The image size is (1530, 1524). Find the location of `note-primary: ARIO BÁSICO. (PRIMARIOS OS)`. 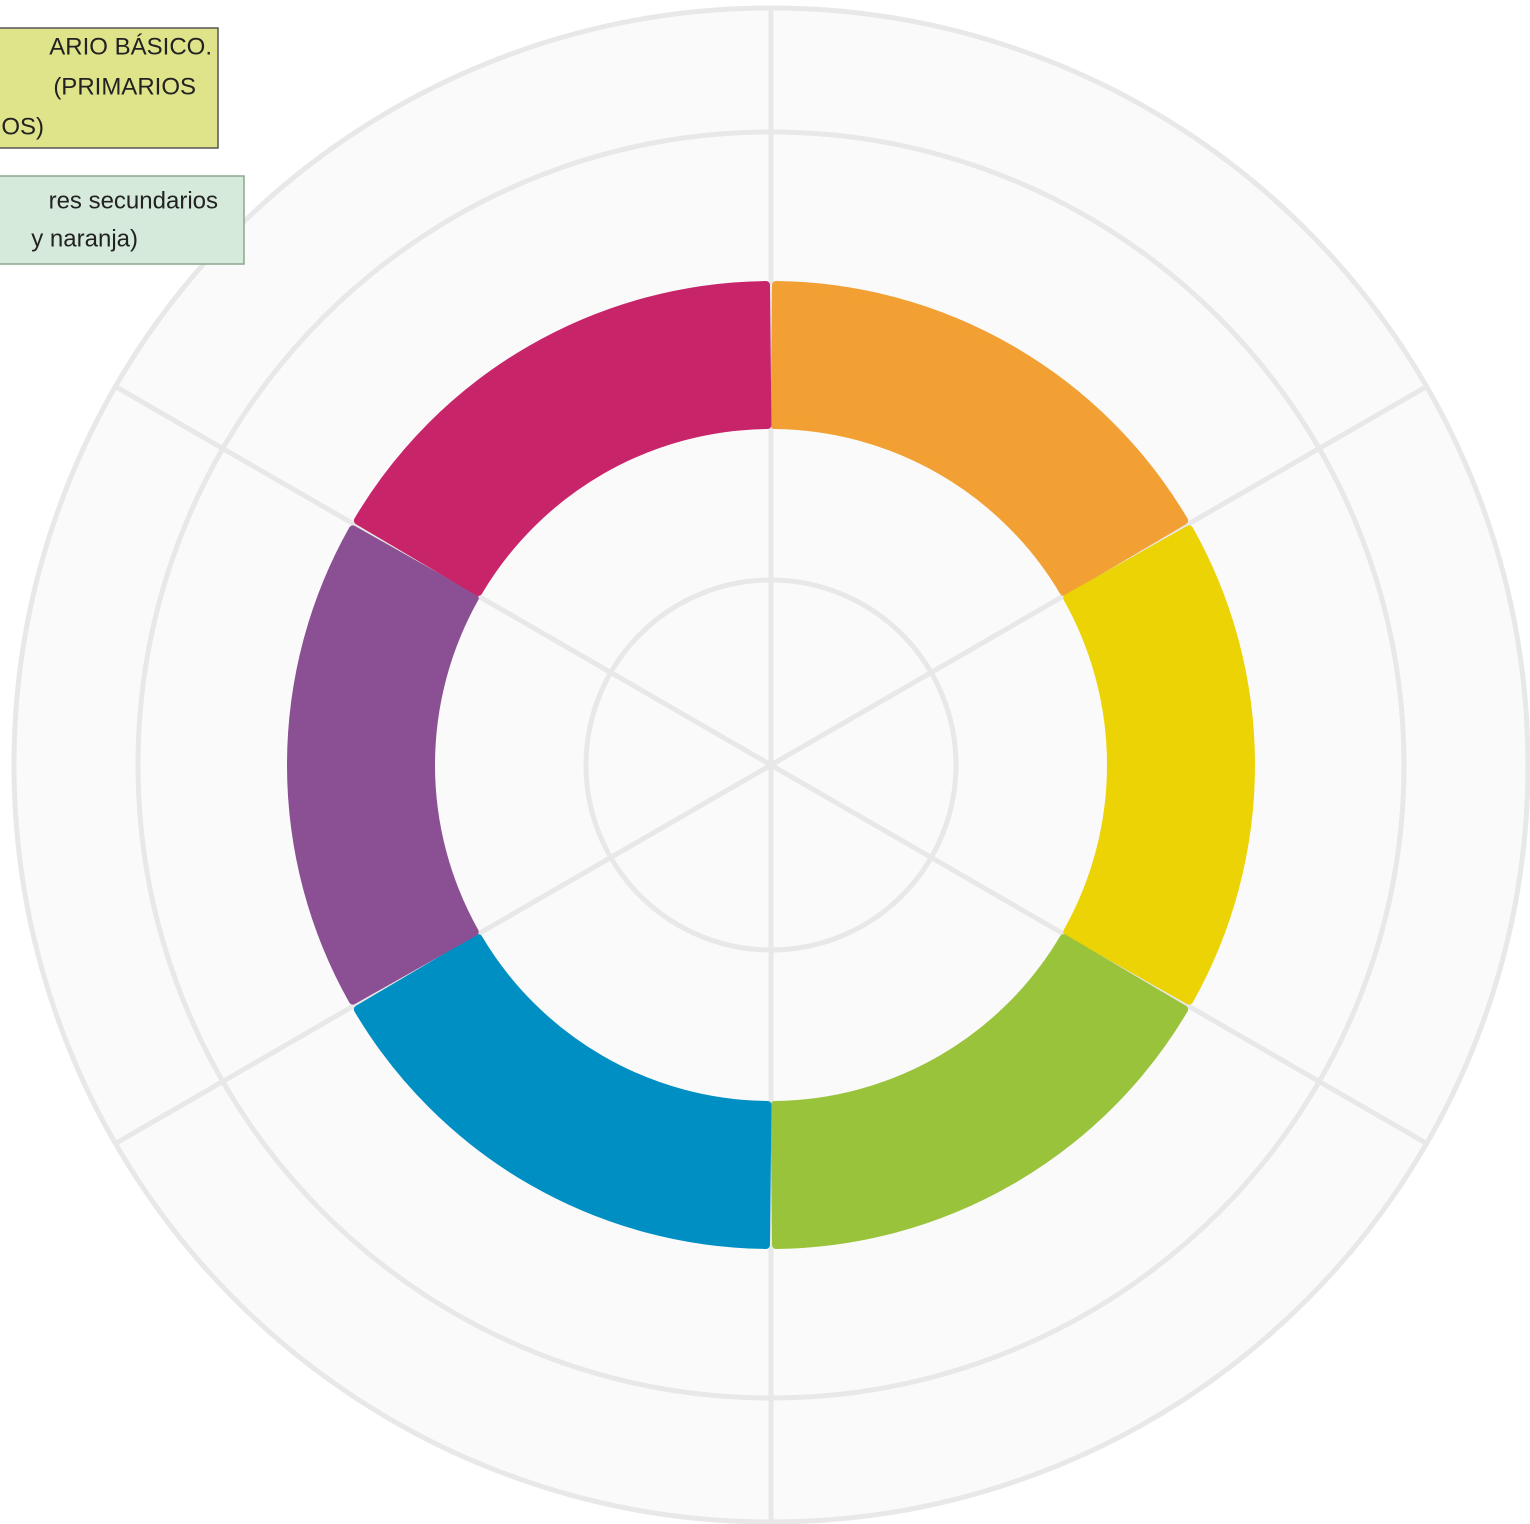

note-primary: ARIO BÁSICO. (PRIMARIOS OS) is located at coordinates (109, 88).